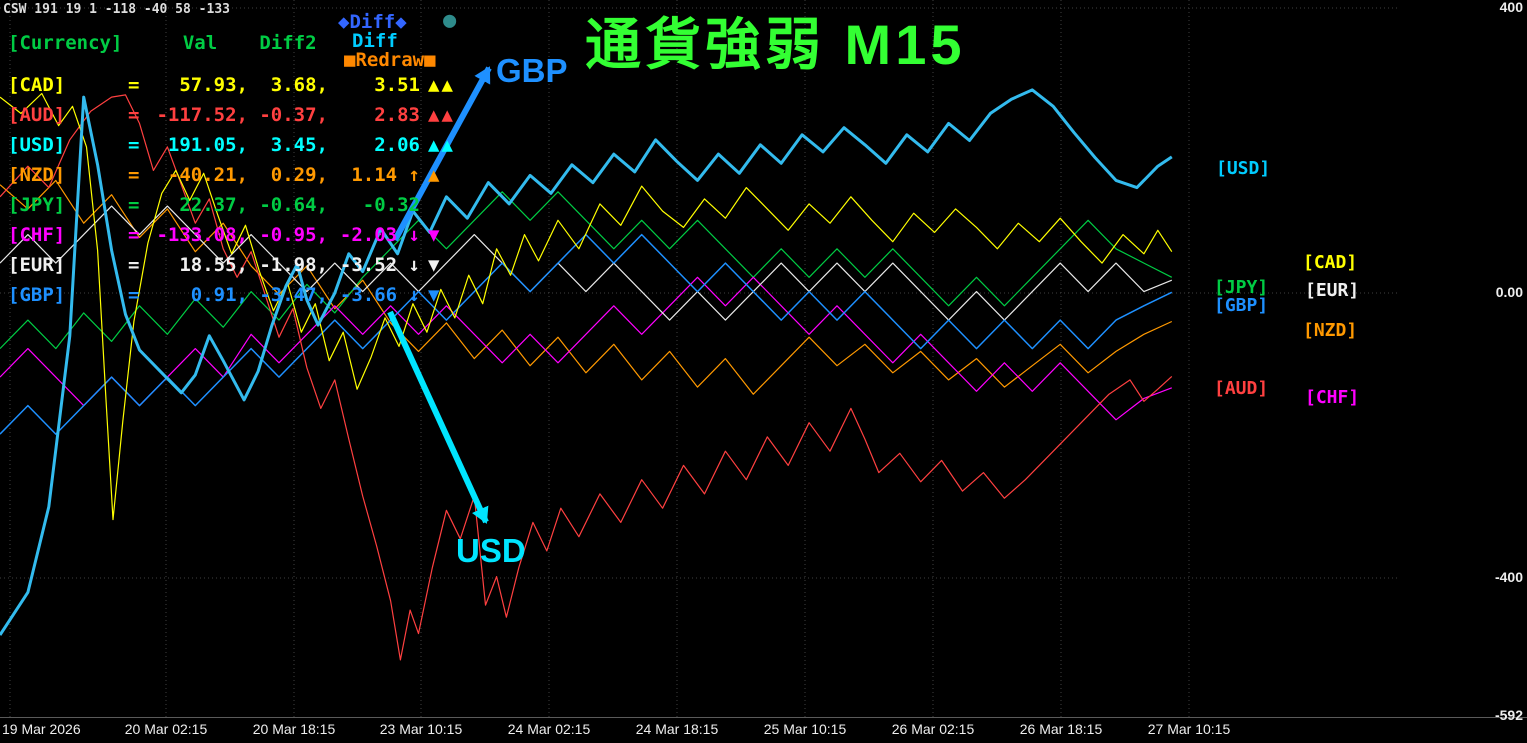 The height and width of the screenshot is (743, 1527). What do you see at coordinates (452, 43) in the screenshot?
I see `col-arrows` at bounding box center [452, 43].